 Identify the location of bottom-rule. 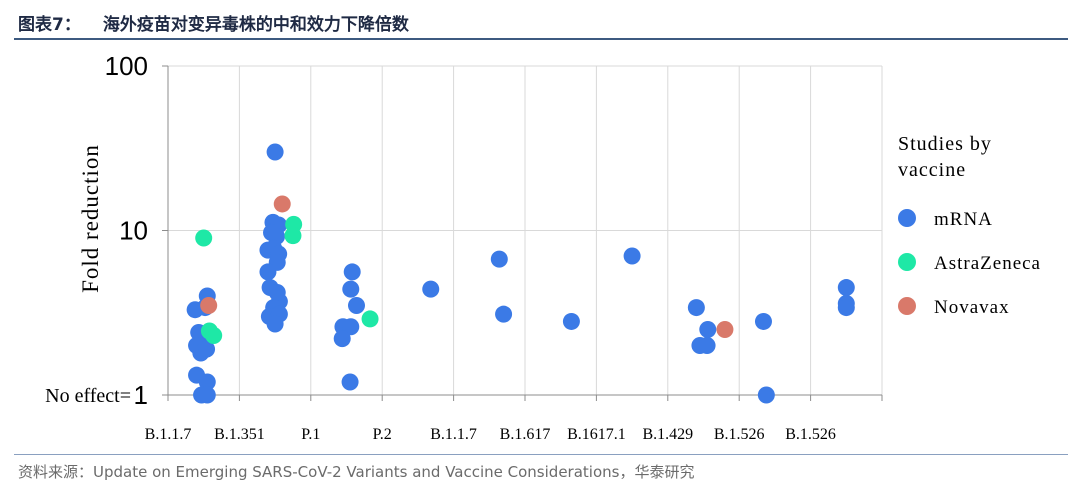
(541, 454).